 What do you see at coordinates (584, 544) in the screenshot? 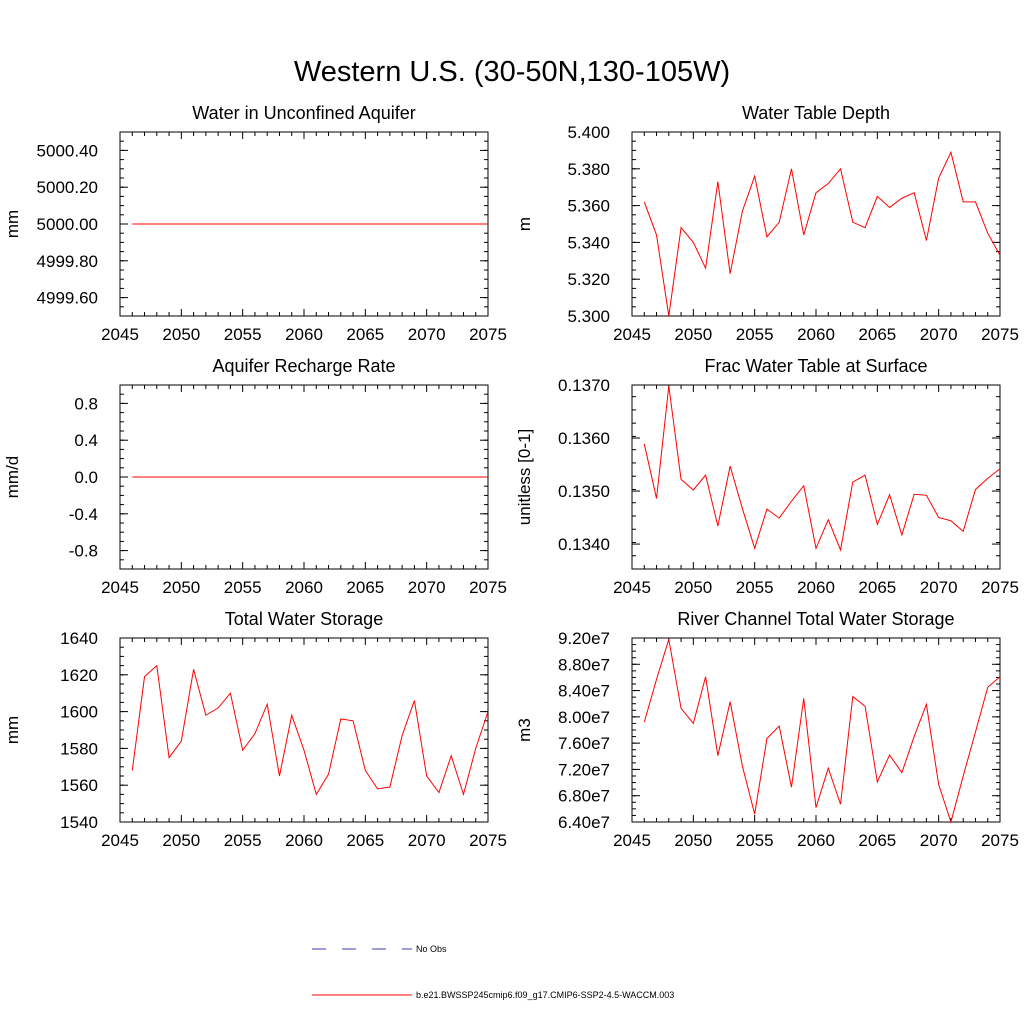
I see `y-tick-label: 0.1340` at bounding box center [584, 544].